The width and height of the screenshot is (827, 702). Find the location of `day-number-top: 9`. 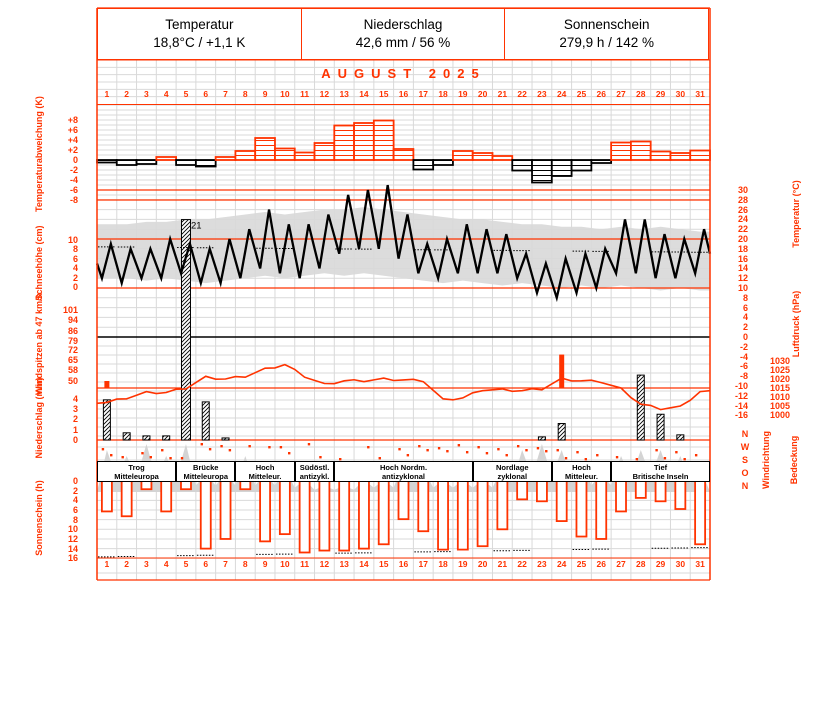

day-number-top: 9 is located at coordinates (265, 94).